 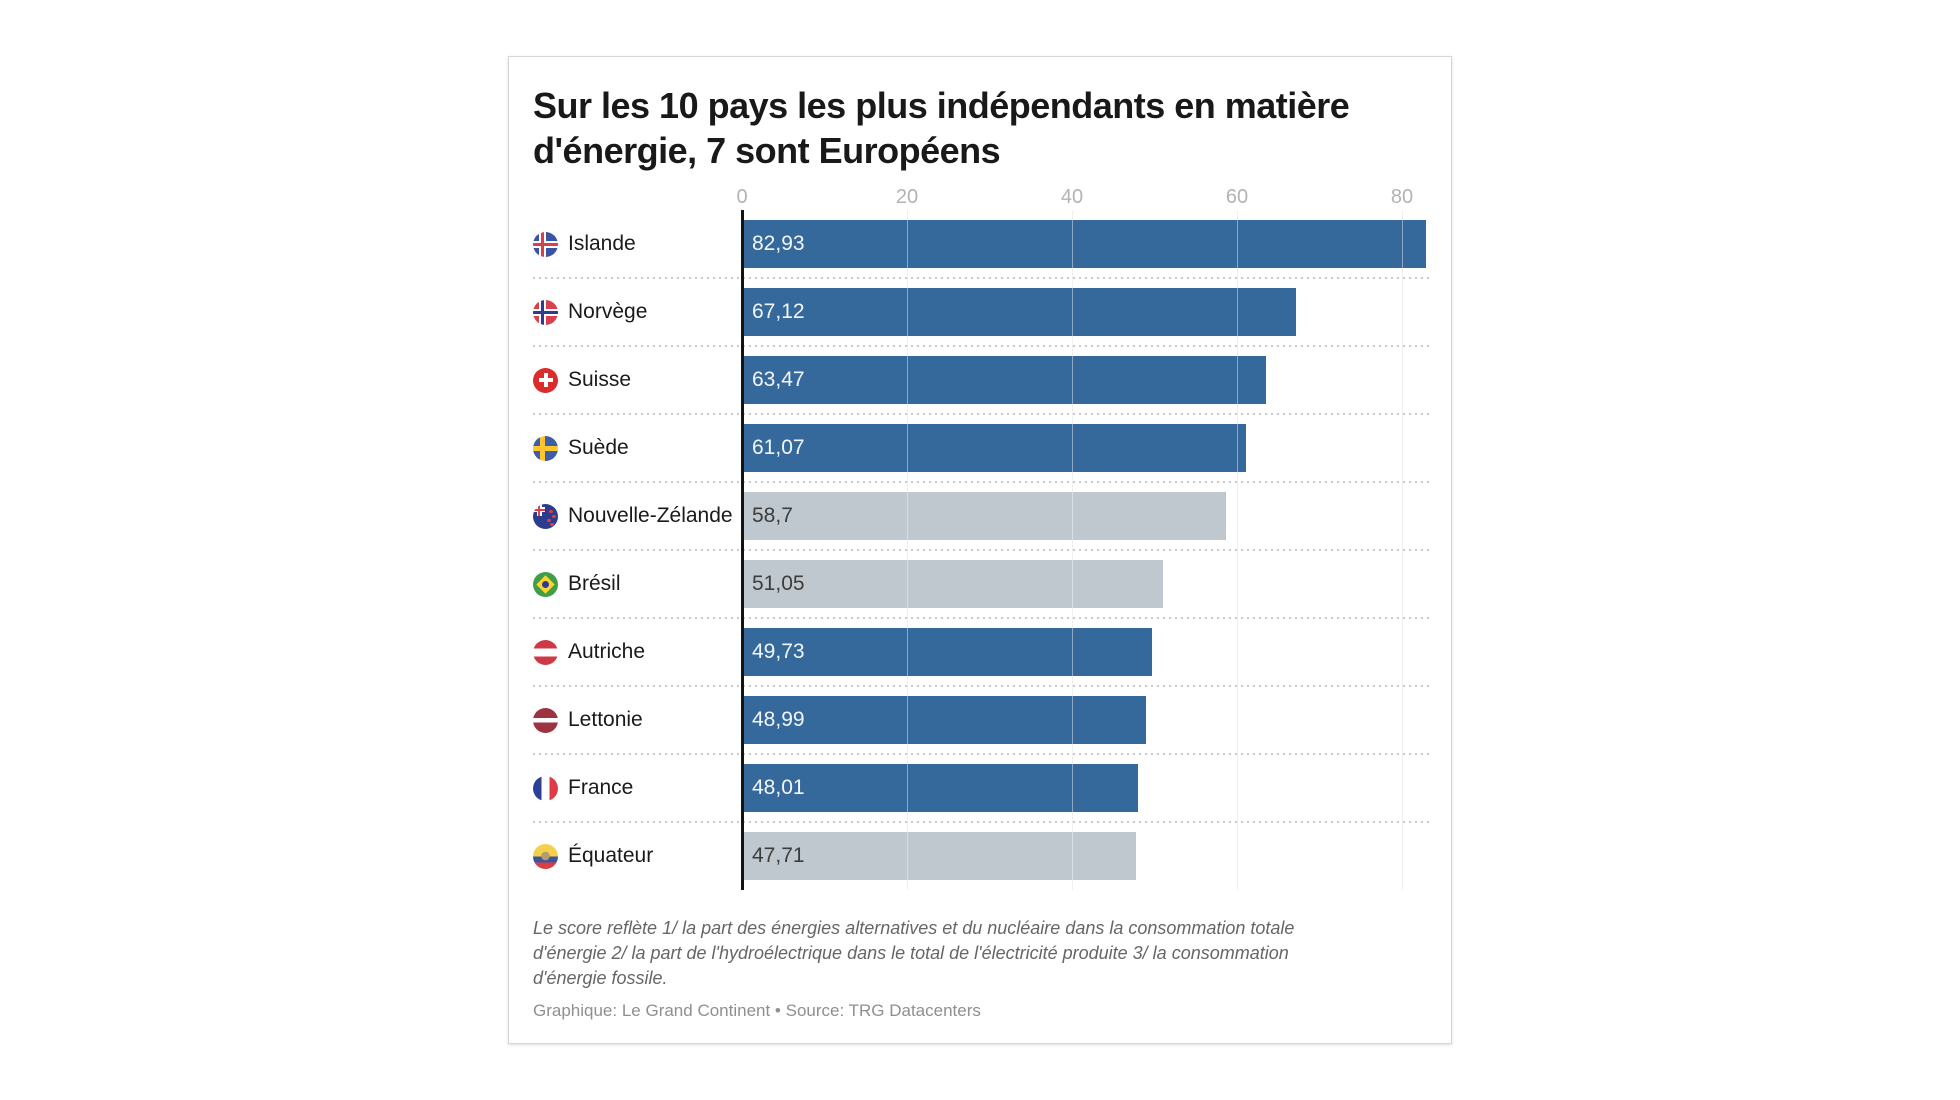 I want to click on latvia-flag-icon, so click(x=545, y=720).